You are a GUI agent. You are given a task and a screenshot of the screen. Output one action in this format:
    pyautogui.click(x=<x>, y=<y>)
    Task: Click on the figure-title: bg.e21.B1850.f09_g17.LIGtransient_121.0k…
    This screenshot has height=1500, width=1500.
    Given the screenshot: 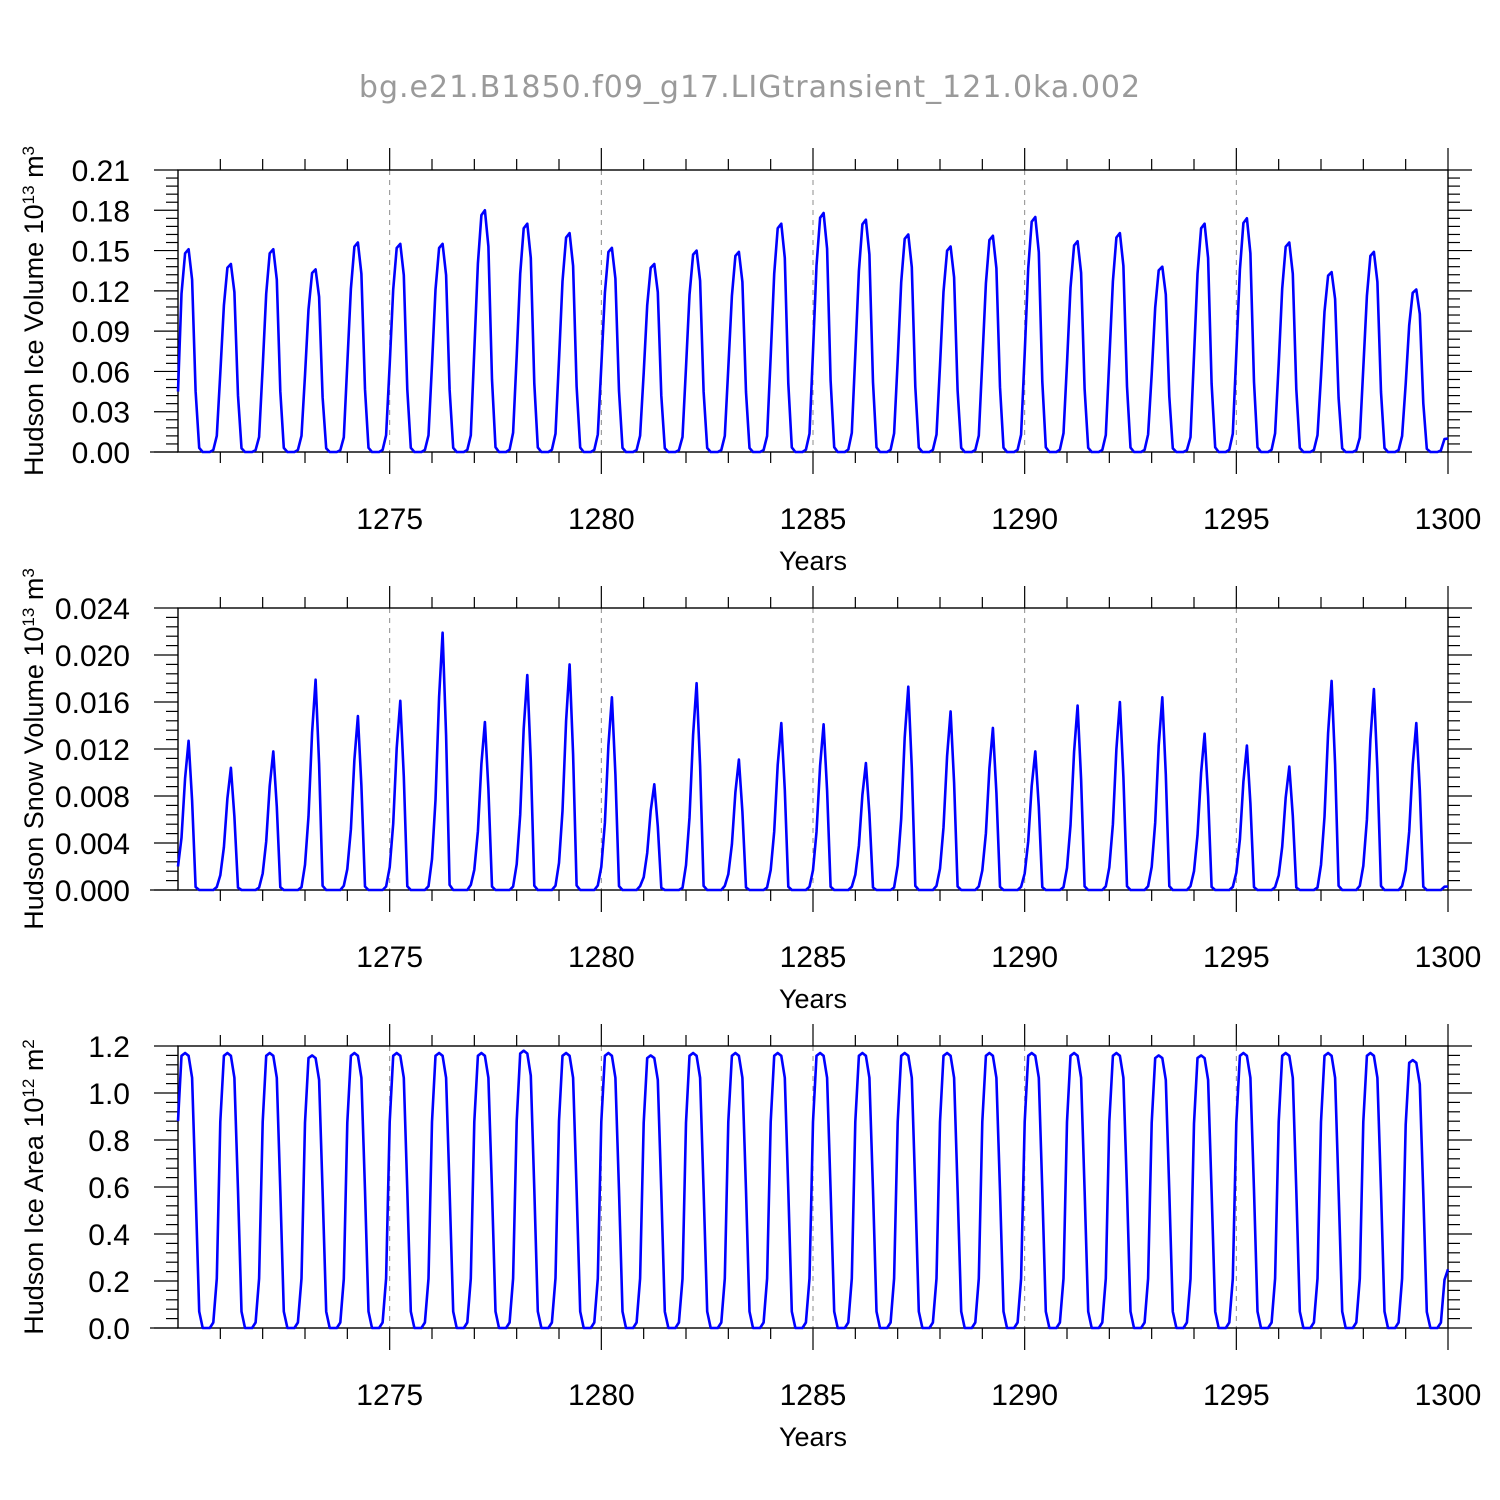 What is the action you would take?
    pyautogui.click(x=750, y=87)
    